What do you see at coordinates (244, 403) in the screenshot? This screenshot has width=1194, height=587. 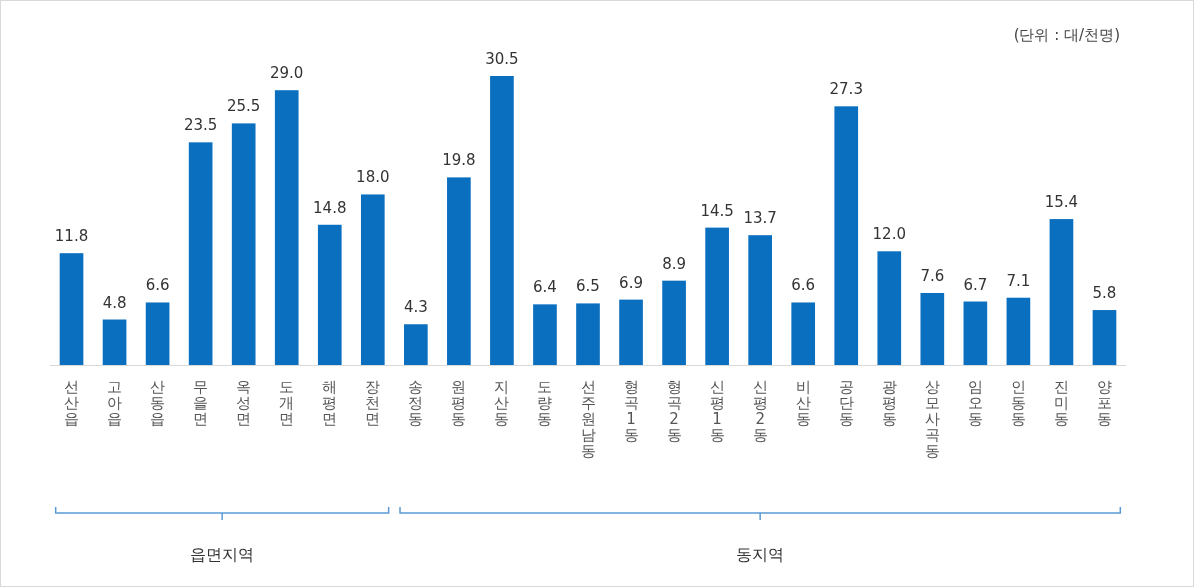 I see `x-tick-label: 옥성면` at bounding box center [244, 403].